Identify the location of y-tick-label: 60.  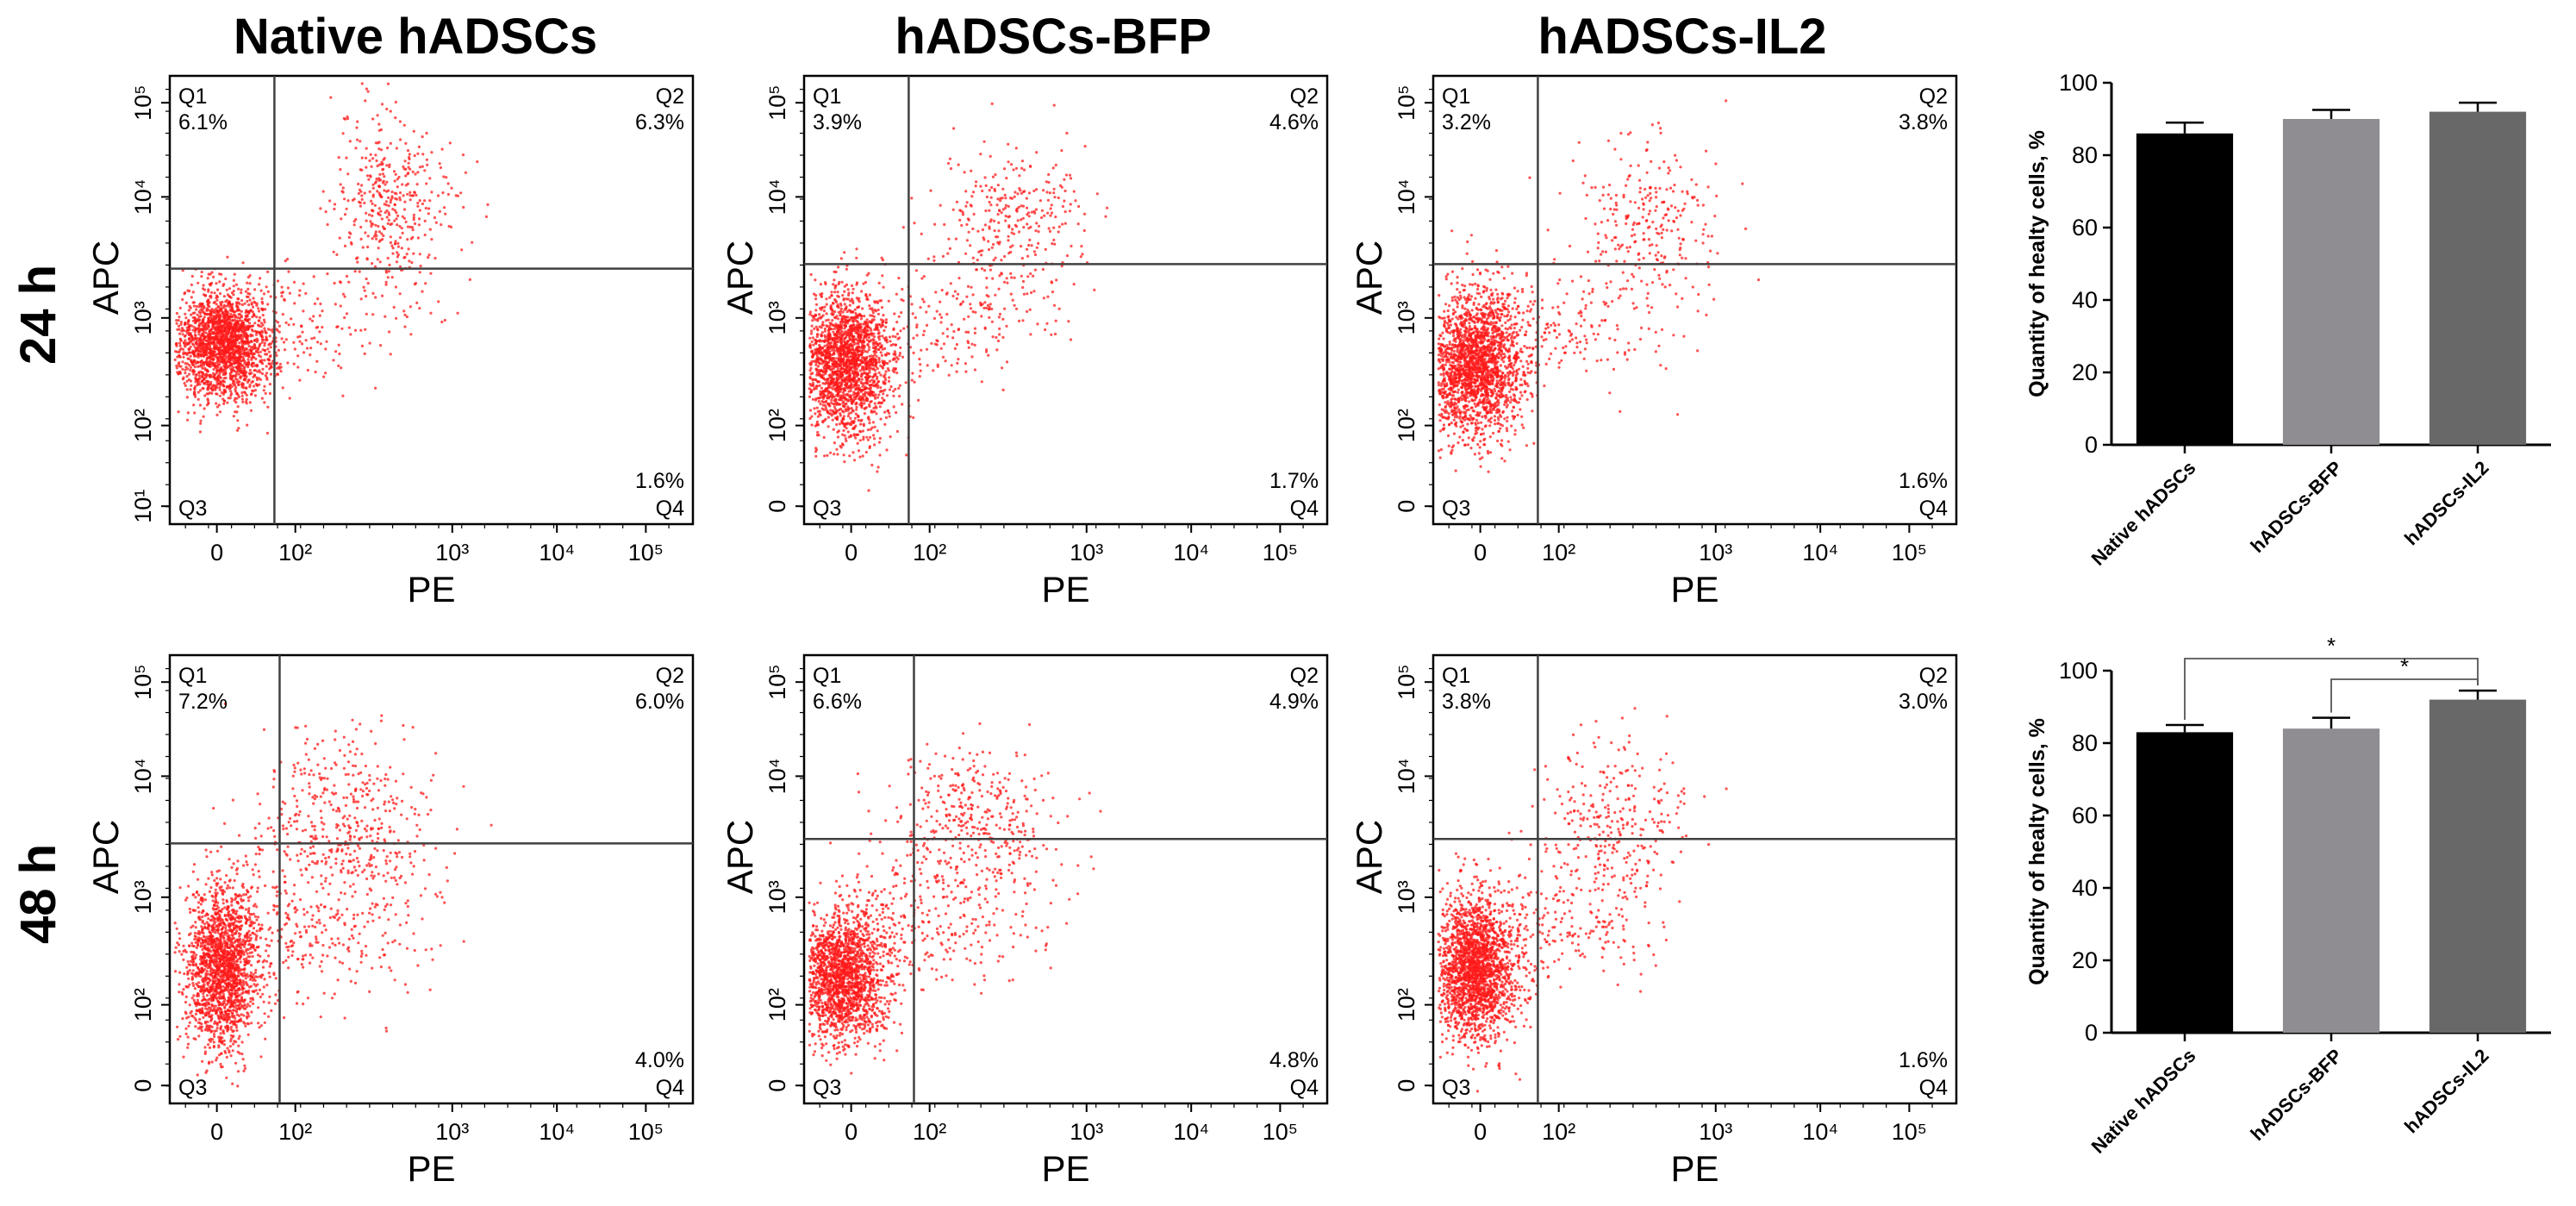
(2085, 816).